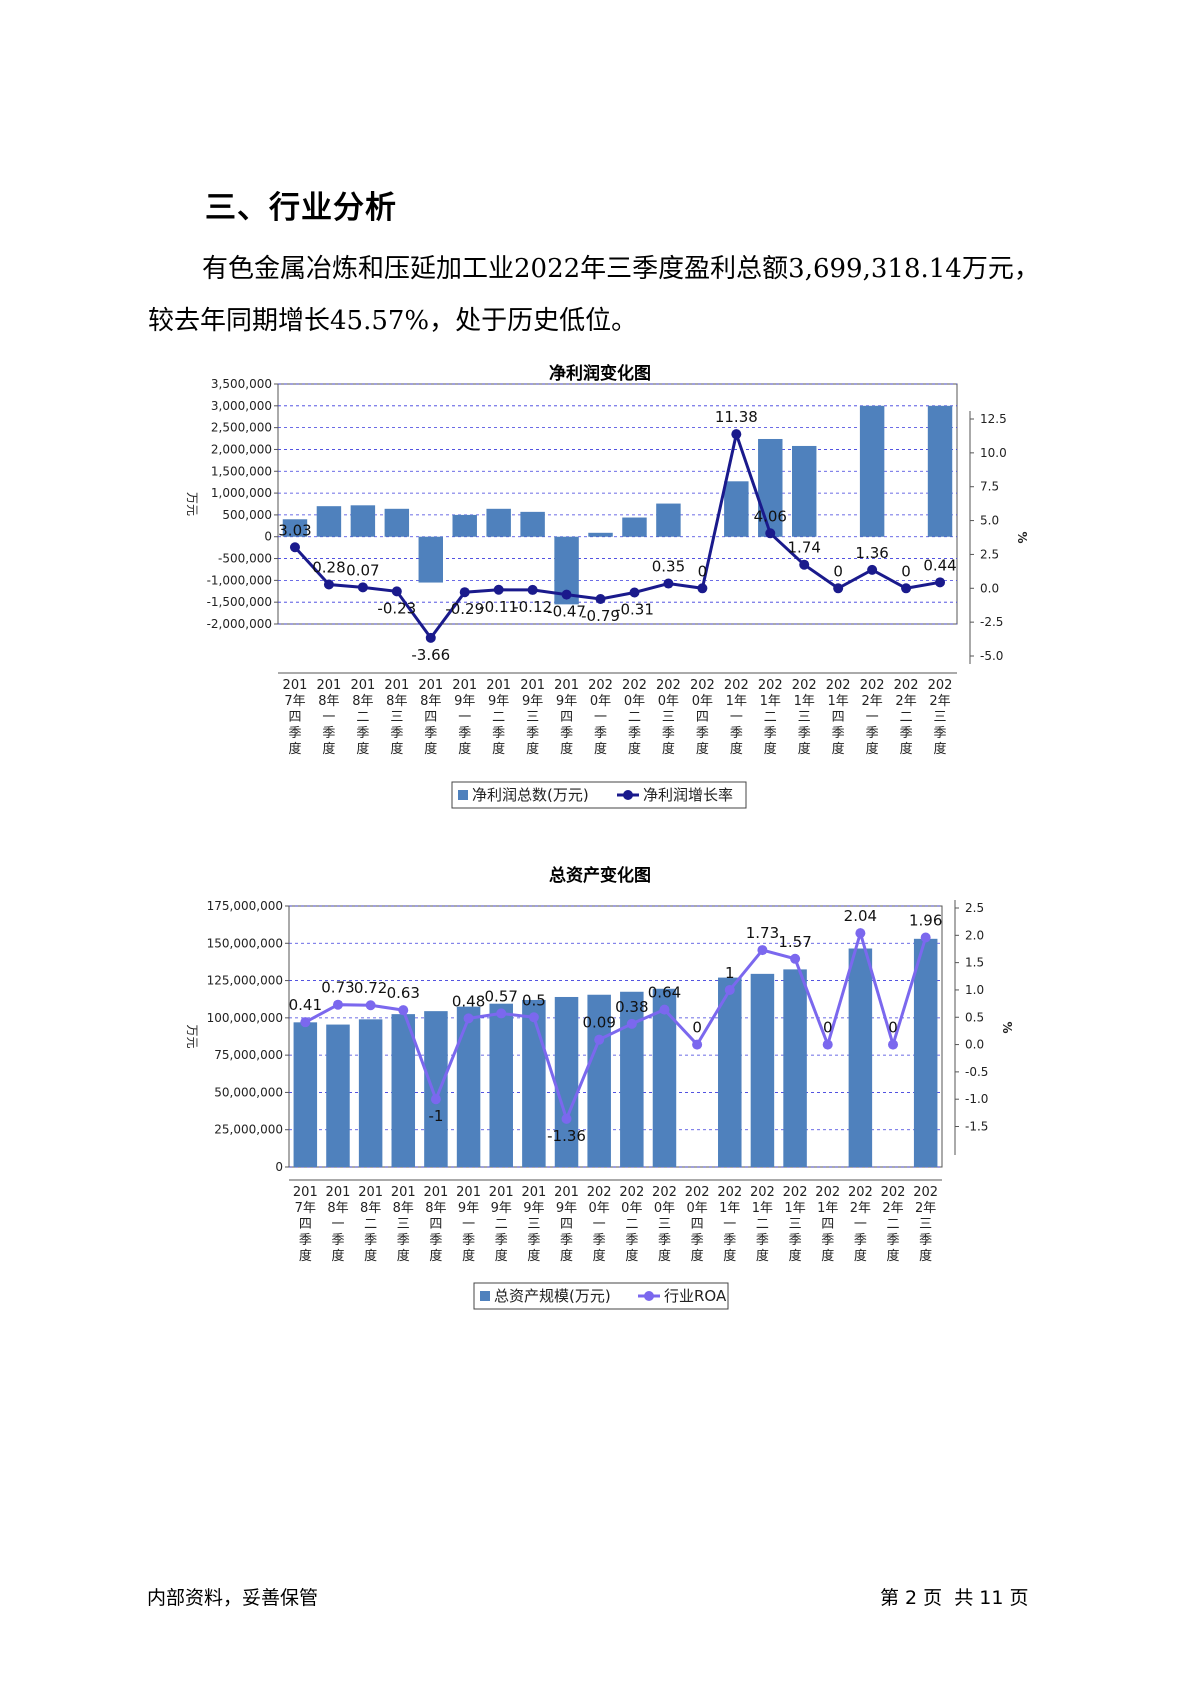 This screenshot has width=1191, height=1684. I want to click on data-label: 0.09, so click(598, 1023).